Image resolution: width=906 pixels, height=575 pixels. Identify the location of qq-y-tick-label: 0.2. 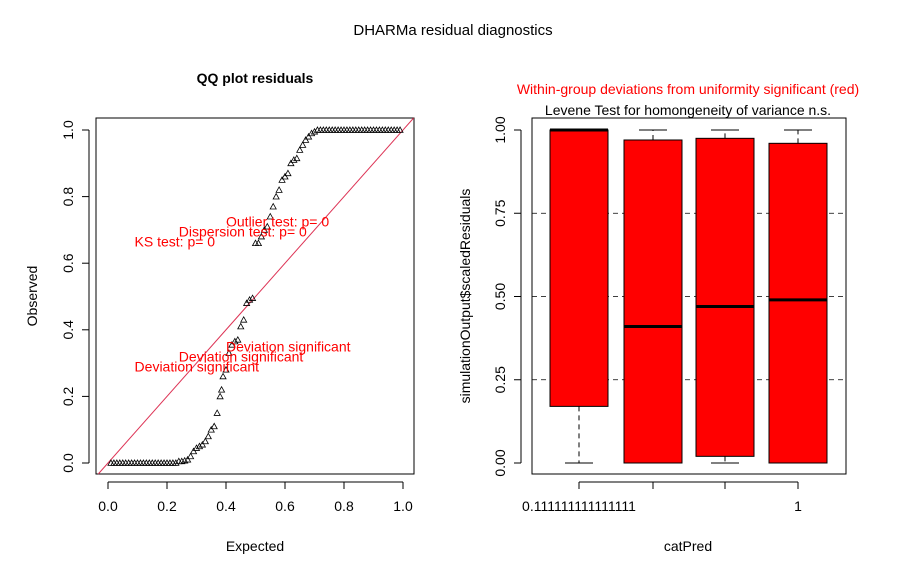
(68, 396).